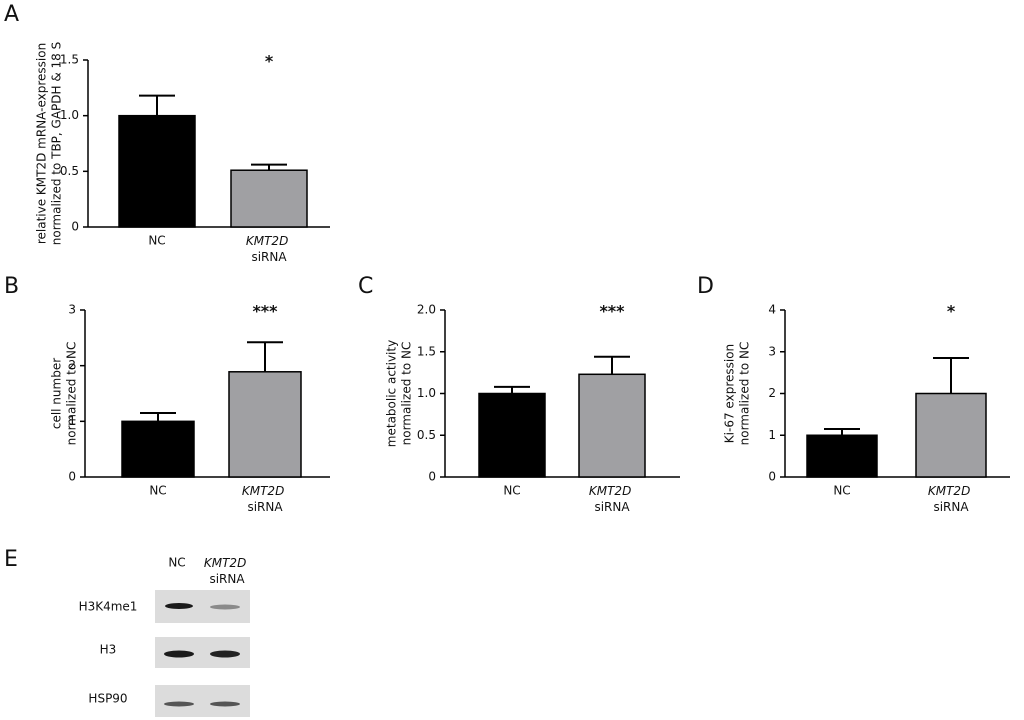 The height and width of the screenshot is (720, 1024). I want to click on y-tick-label: 4, so click(772, 310).